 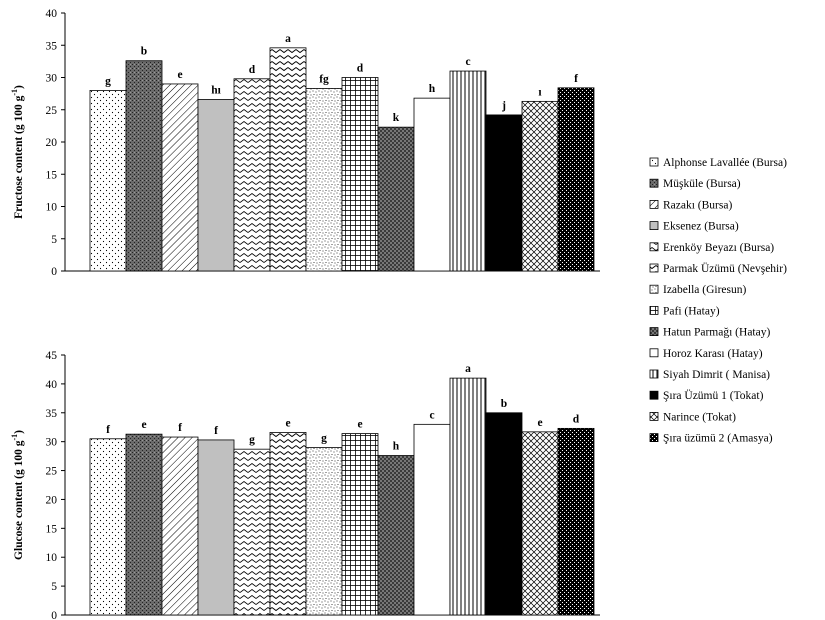 I want to click on significance-letter: ı, so click(x=540, y=92).